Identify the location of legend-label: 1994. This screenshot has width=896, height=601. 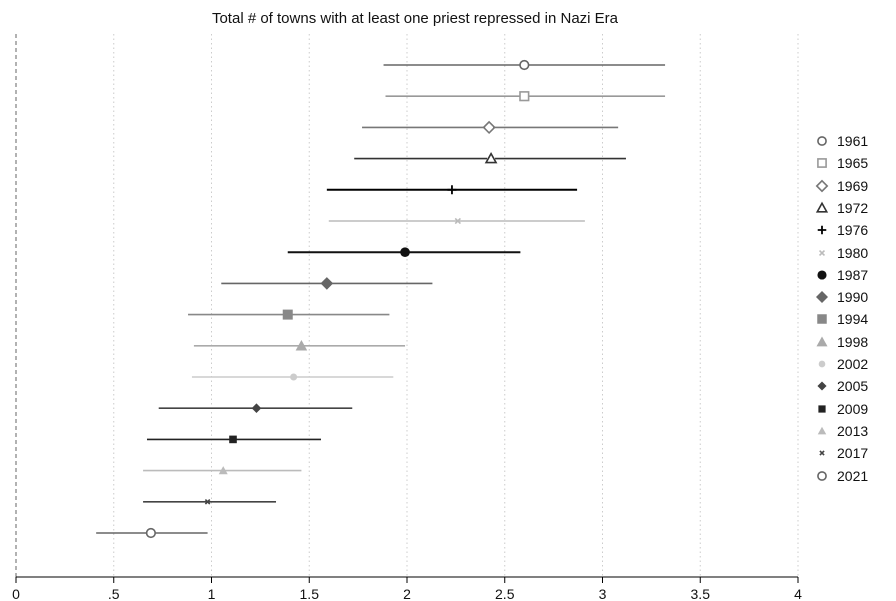
(853, 319).